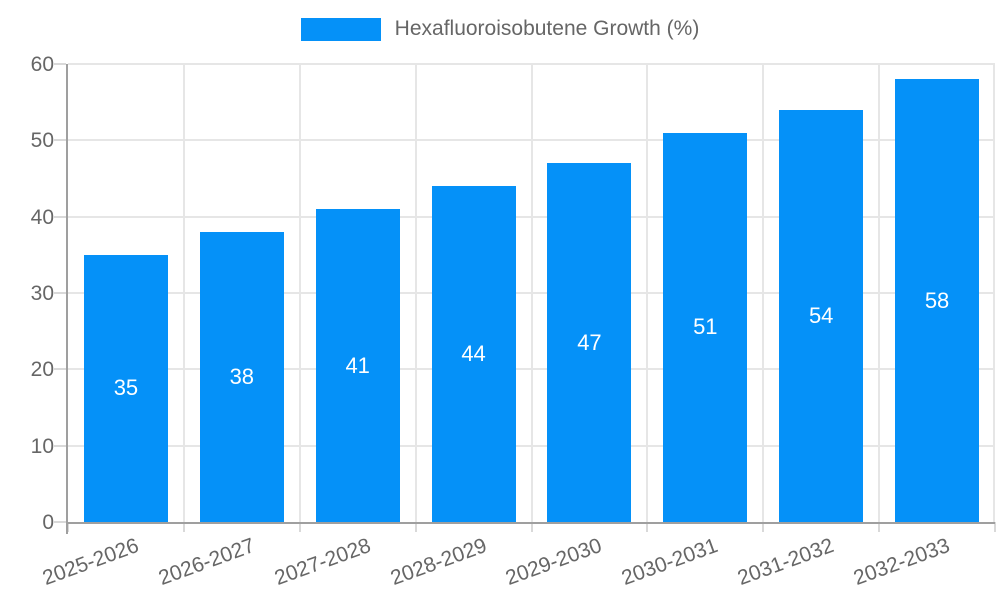 This screenshot has height=600, width=1000. I want to click on y-axis-line, so click(67, 299).